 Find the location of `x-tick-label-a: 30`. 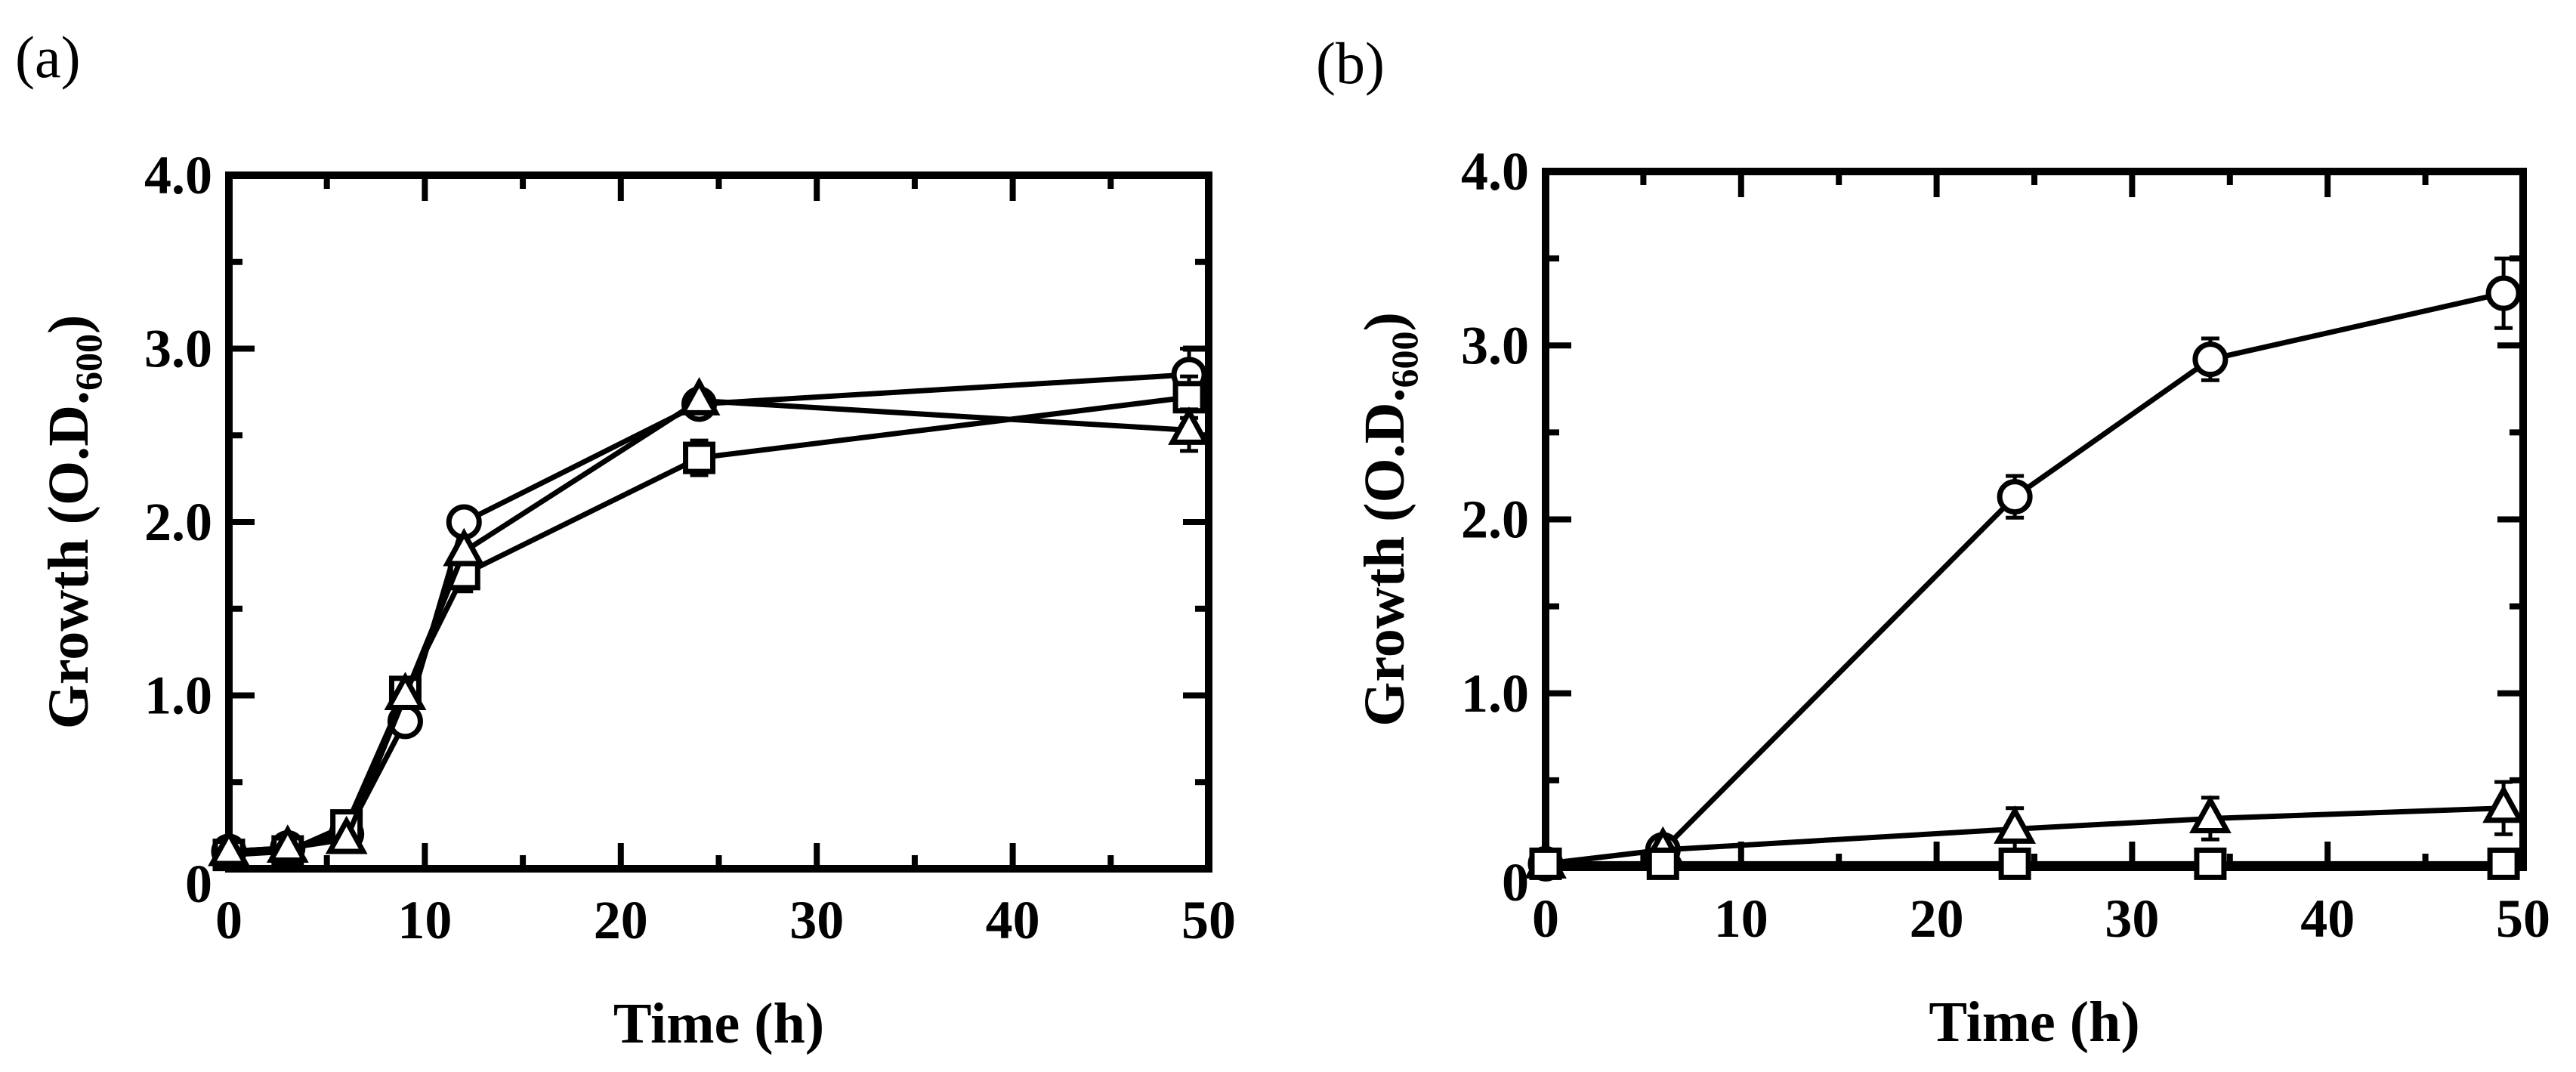

x-tick-label-a: 30 is located at coordinates (816, 920).